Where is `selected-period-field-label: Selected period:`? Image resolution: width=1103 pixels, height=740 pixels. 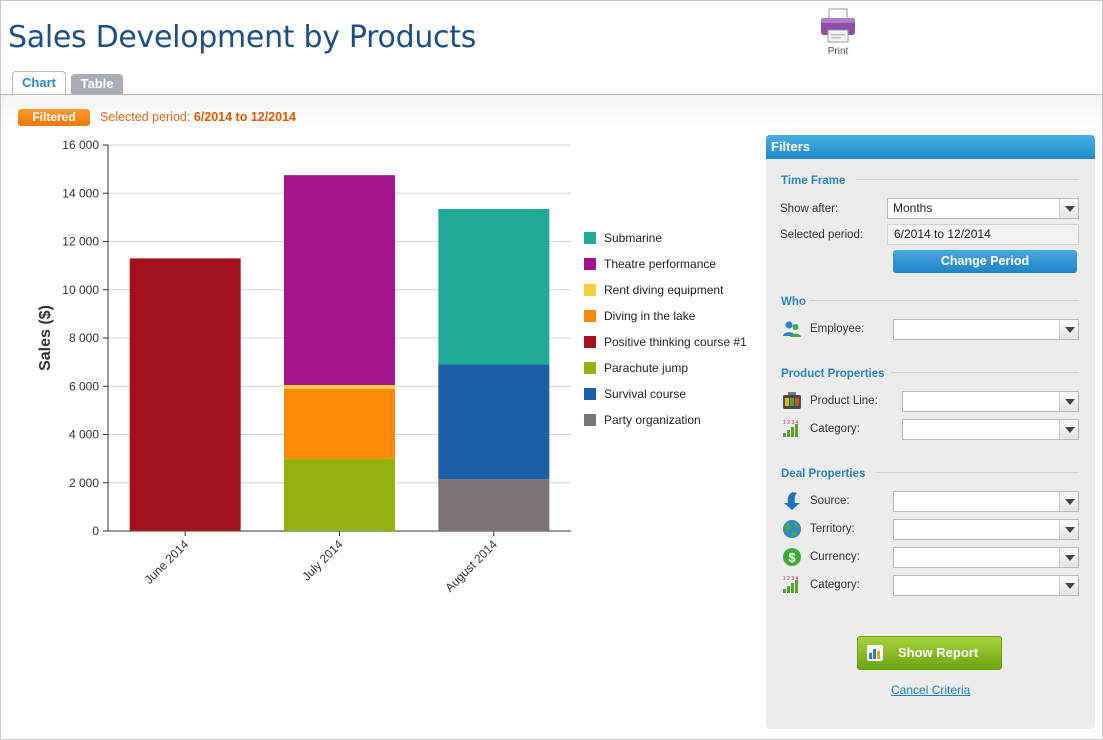
selected-period-field-label: Selected period: is located at coordinates (822, 235).